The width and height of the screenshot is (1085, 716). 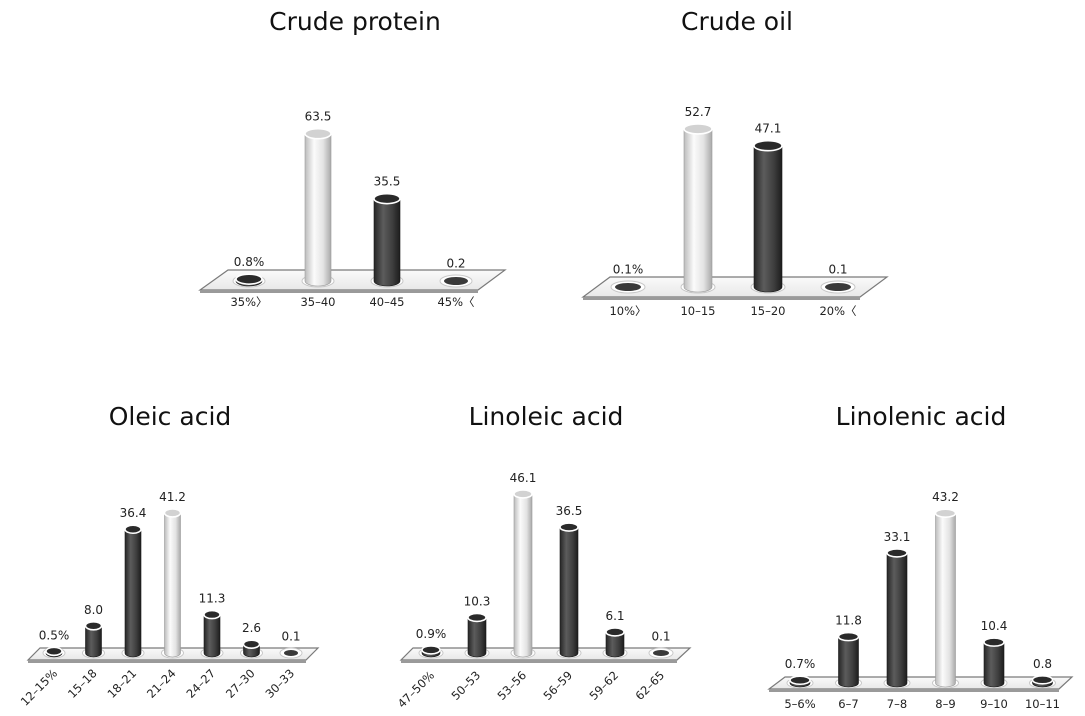 What do you see at coordinates (251, 640) in the screenshot?
I see `bar: 2.6` at bounding box center [251, 640].